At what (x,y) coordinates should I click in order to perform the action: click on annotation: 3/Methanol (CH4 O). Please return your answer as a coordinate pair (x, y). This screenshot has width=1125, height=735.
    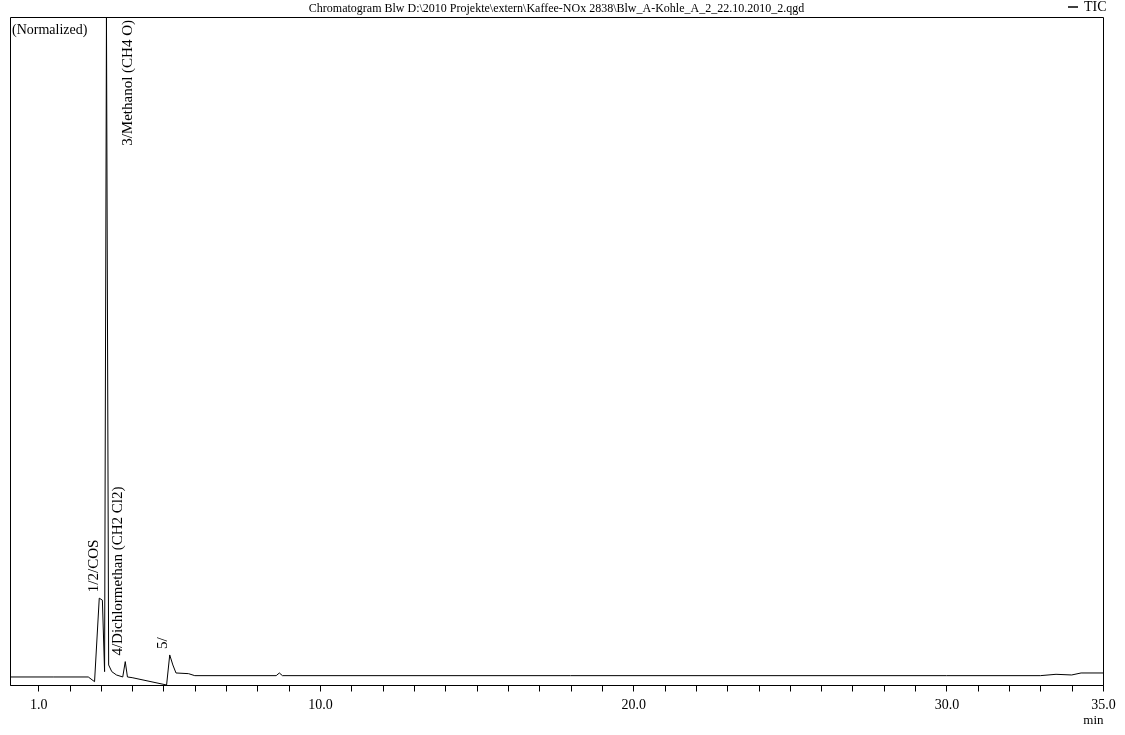
    Looking at the image, I should click on (128, 83).